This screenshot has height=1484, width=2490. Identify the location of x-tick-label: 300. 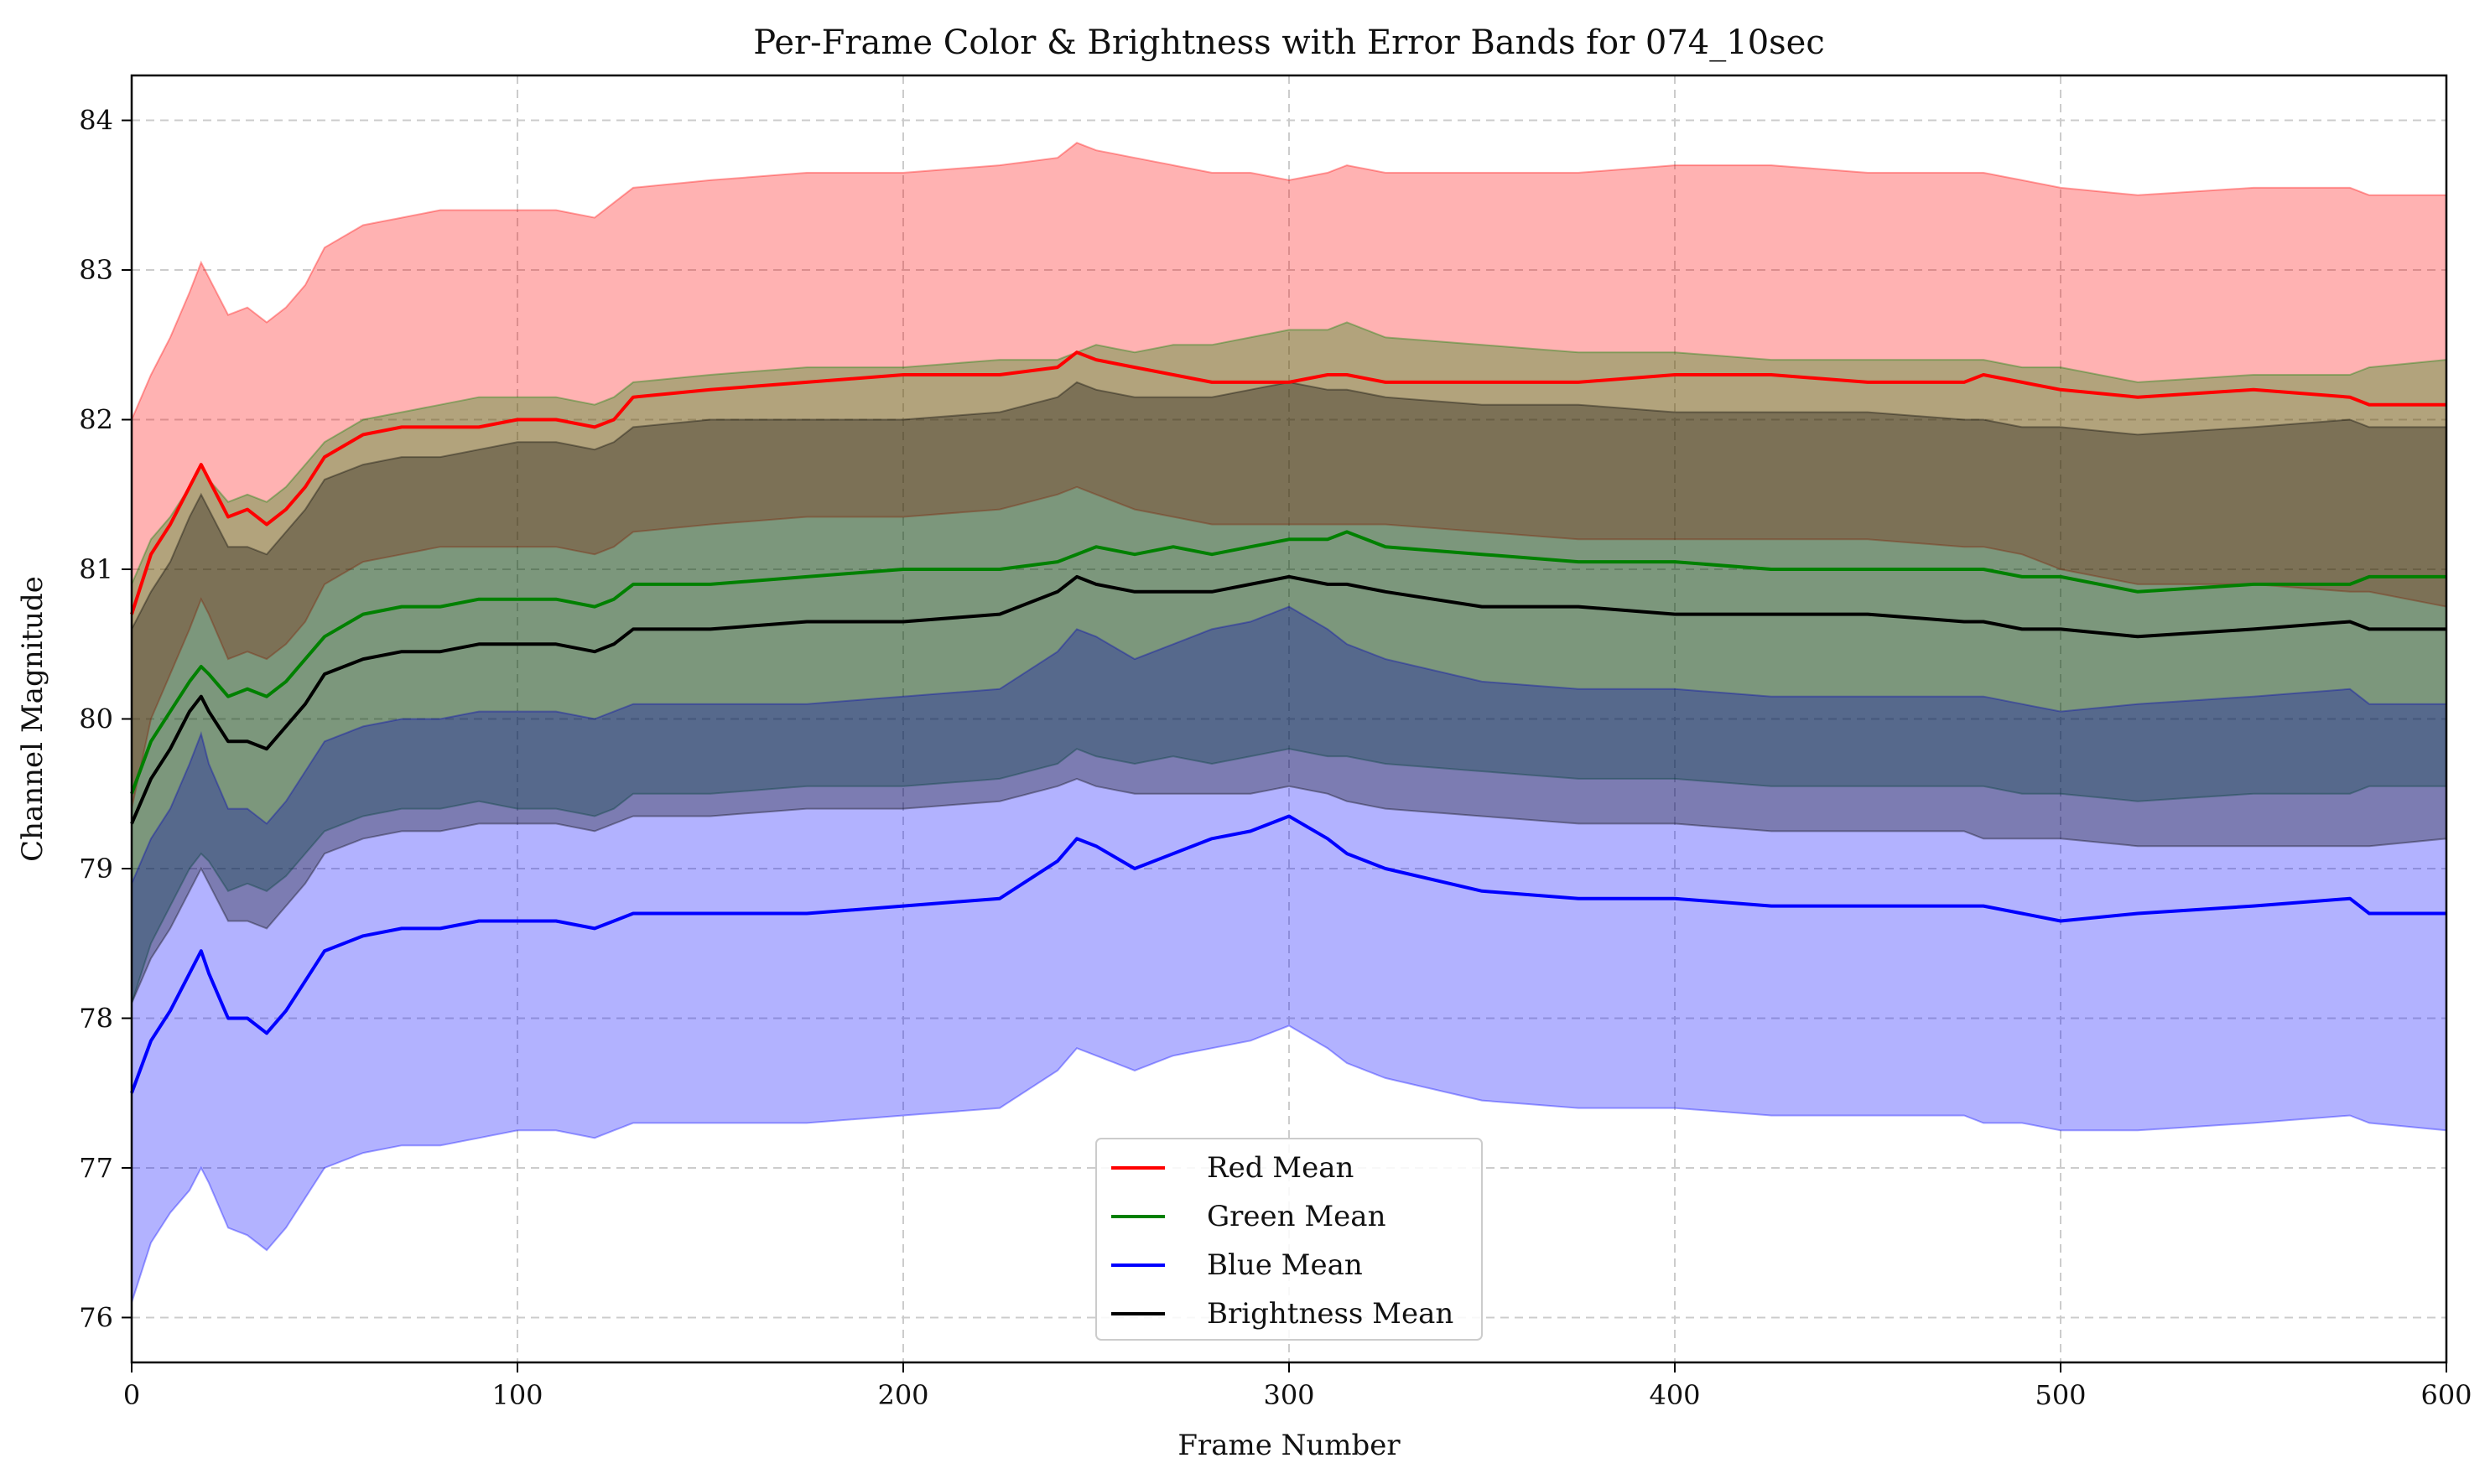
(1288, 1395).